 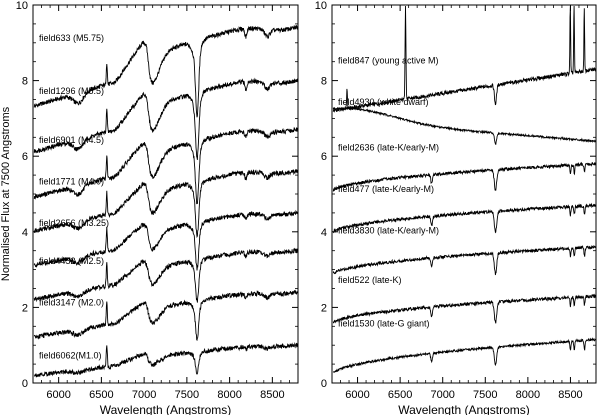 I want to click on series-label: field2656 (M3.25), so click(x=74, y=223).